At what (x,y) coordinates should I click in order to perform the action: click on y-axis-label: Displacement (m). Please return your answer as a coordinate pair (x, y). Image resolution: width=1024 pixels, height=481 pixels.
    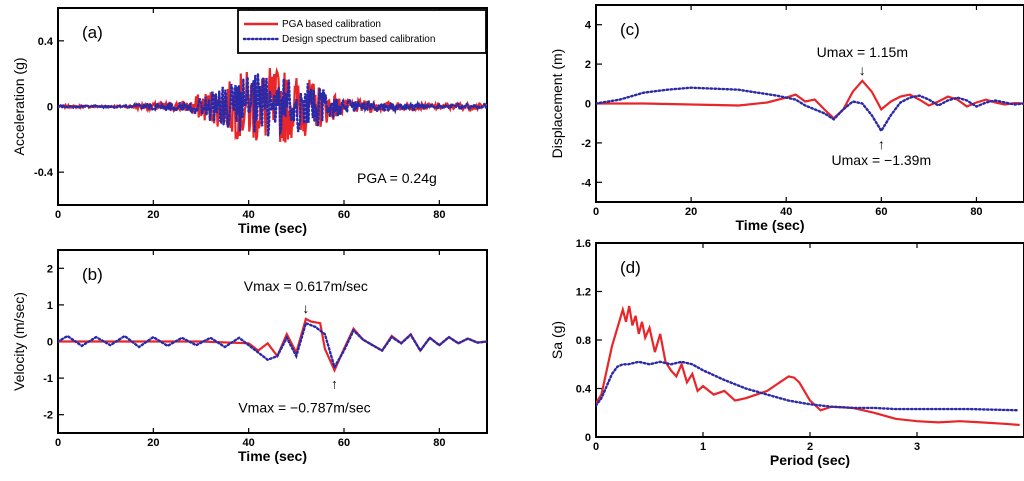
    Looking at the image, I should click on (557, 104).